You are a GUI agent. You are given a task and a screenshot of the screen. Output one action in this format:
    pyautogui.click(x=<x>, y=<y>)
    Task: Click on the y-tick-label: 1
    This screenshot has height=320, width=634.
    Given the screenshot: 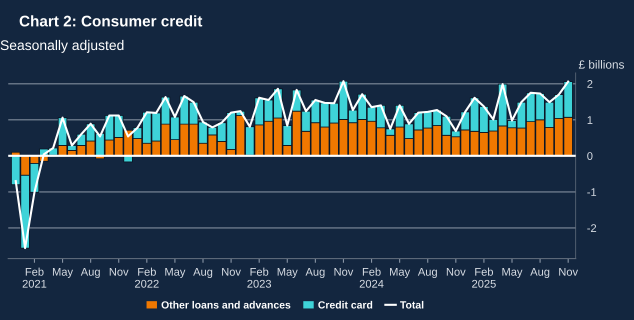 What is the action you would take?
    pyautogui.click(x=590, y=120)
    